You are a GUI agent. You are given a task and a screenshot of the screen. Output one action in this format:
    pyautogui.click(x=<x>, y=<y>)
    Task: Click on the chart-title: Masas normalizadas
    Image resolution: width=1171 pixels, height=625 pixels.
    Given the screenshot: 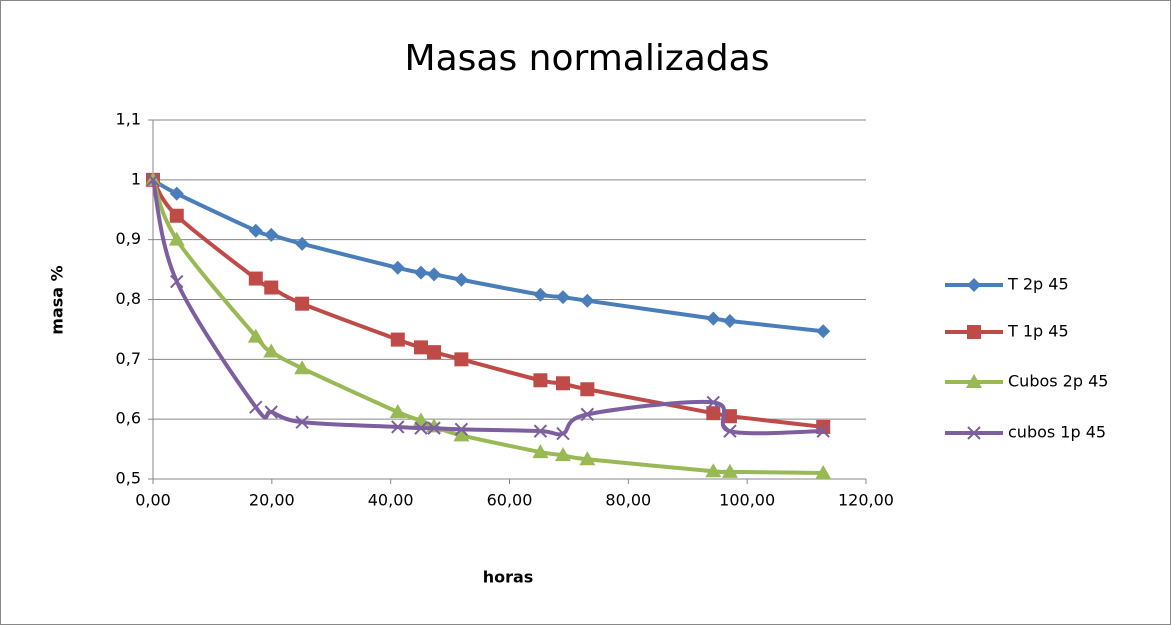 What is the action you would take?
    pyautogui.click(x=587, y=58)
    